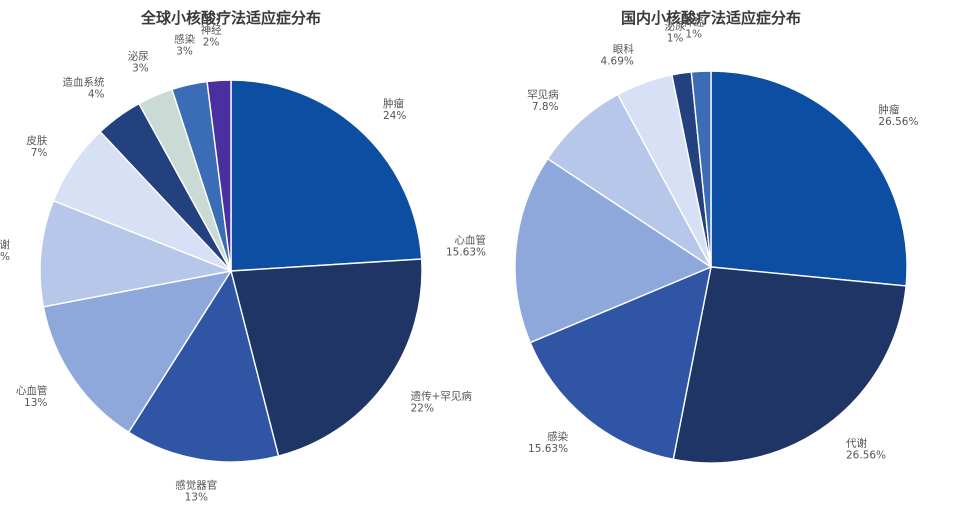 The width and height of the screenshot is (960, 511). Describe the element at coordinates (711, 18) in the screenshot. I see `domestic-chart-title: 国内小核酸疗法适应症分布` at that location.